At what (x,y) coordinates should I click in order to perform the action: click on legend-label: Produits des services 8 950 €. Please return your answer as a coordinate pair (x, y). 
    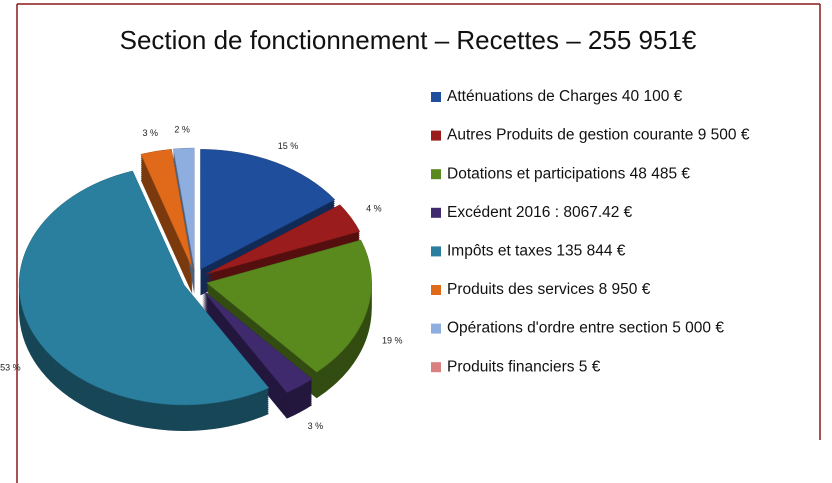
    Looking at the image, I should click on (549, 289).